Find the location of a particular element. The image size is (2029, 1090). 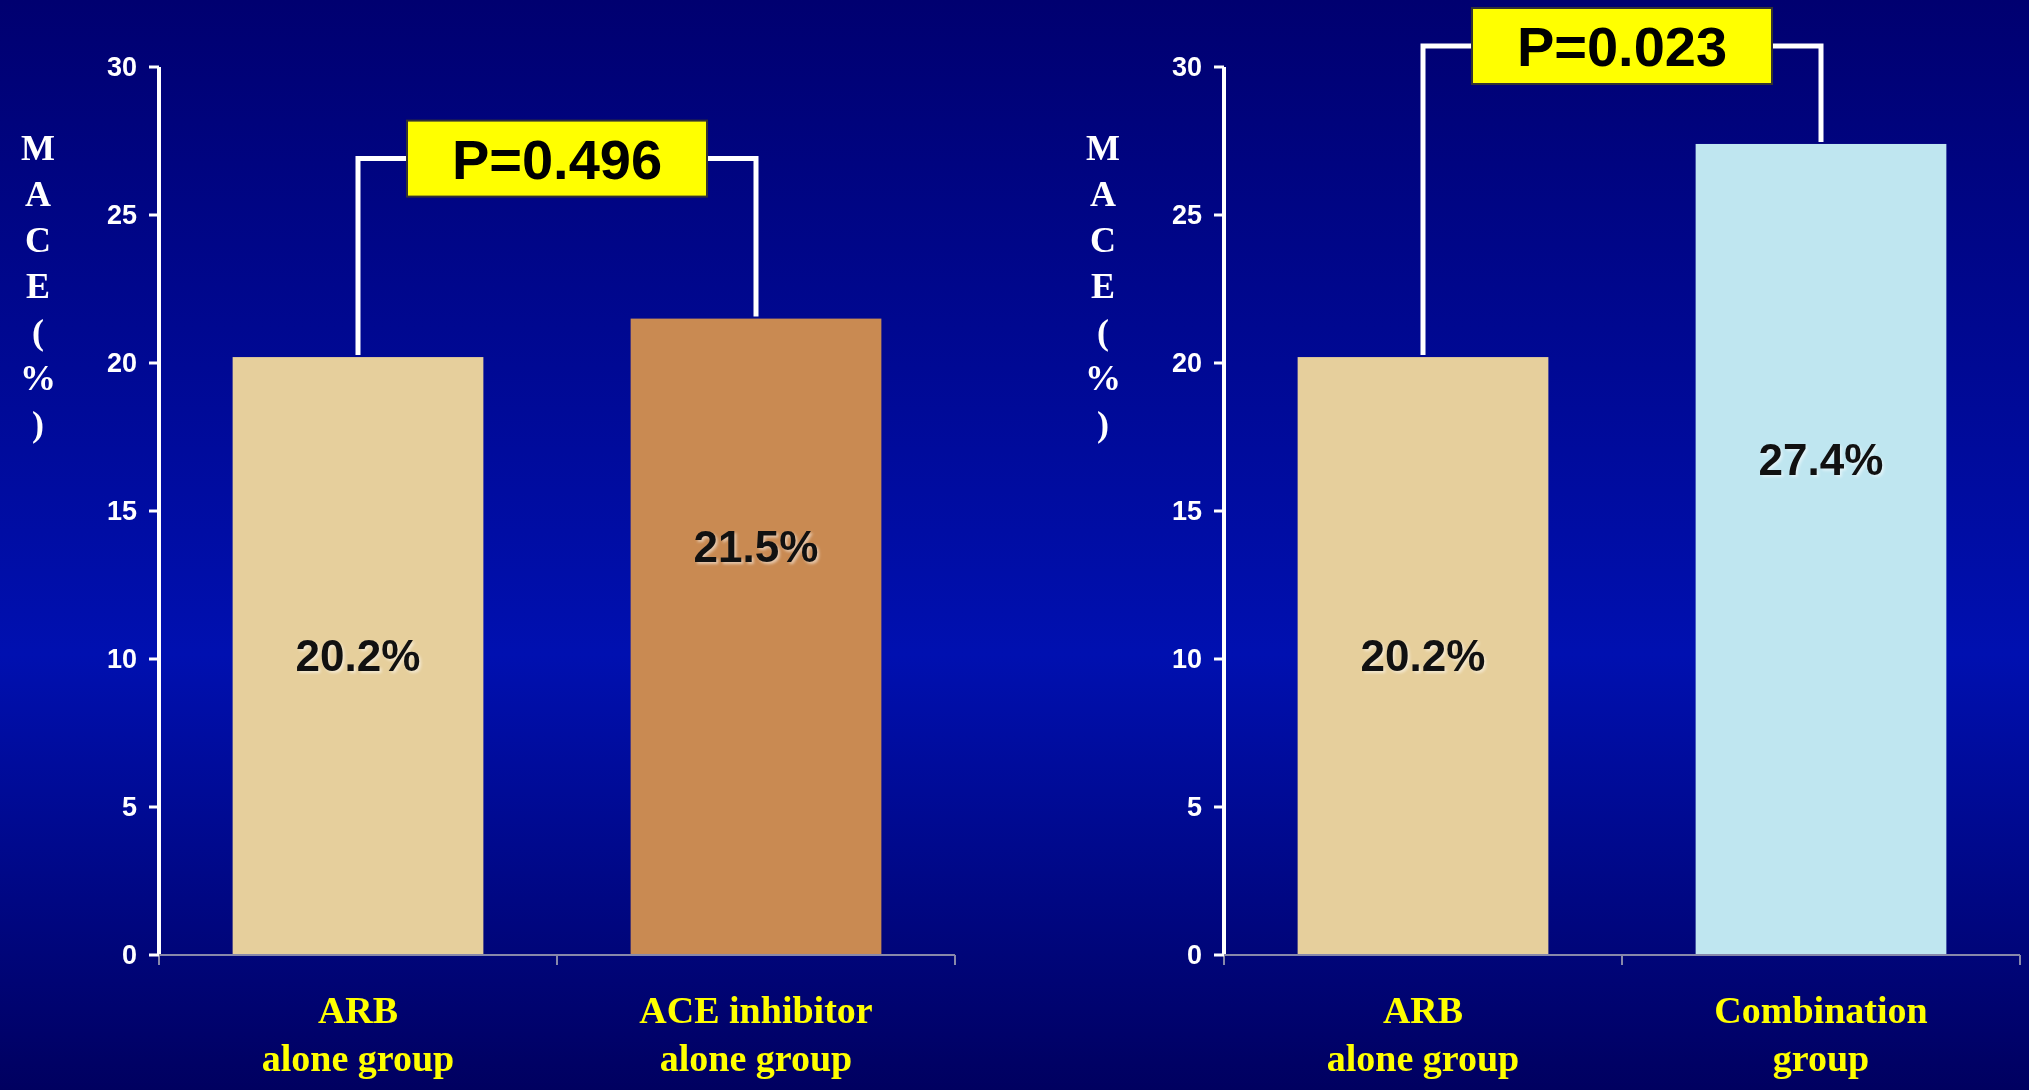

x-tick-label: Combination group is located at coordinates (1821, 1034).